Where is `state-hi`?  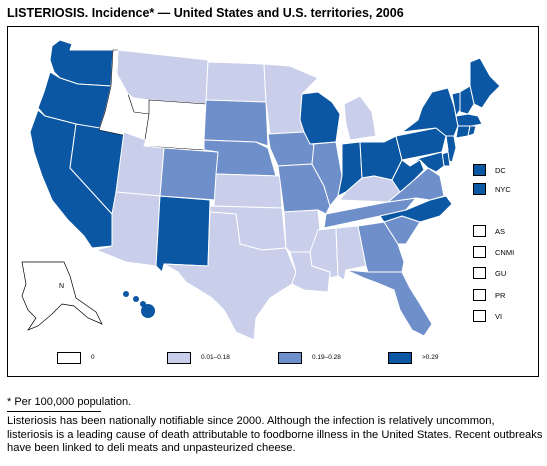 state-hi is located at coordinates (148, 311).